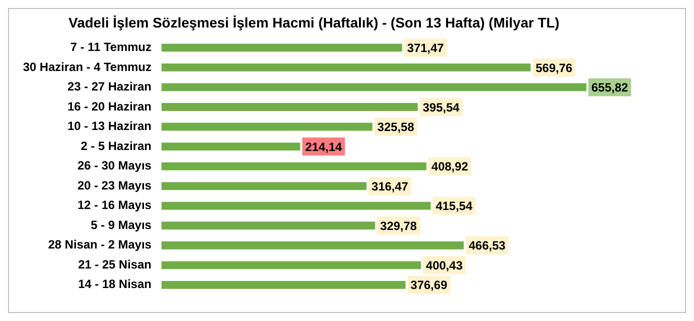 This screenshot has width=694, height=321. I want to click on y-tick-label: 26 - 30 Mayıs, so click(114, 165).